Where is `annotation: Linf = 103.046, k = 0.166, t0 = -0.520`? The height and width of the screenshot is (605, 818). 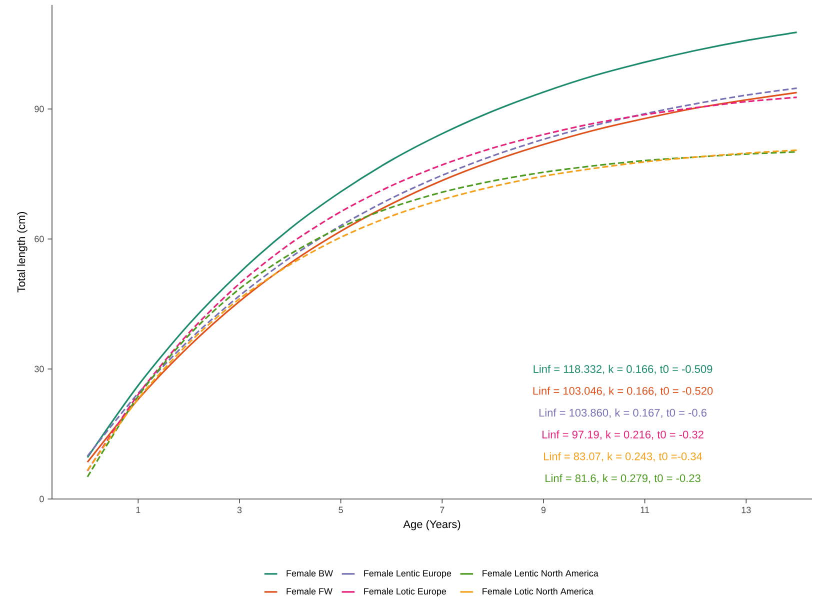 annotation: Linf = 103.046, k = 0.166, t0 = -0.520 is located at coordinates (623, 391).